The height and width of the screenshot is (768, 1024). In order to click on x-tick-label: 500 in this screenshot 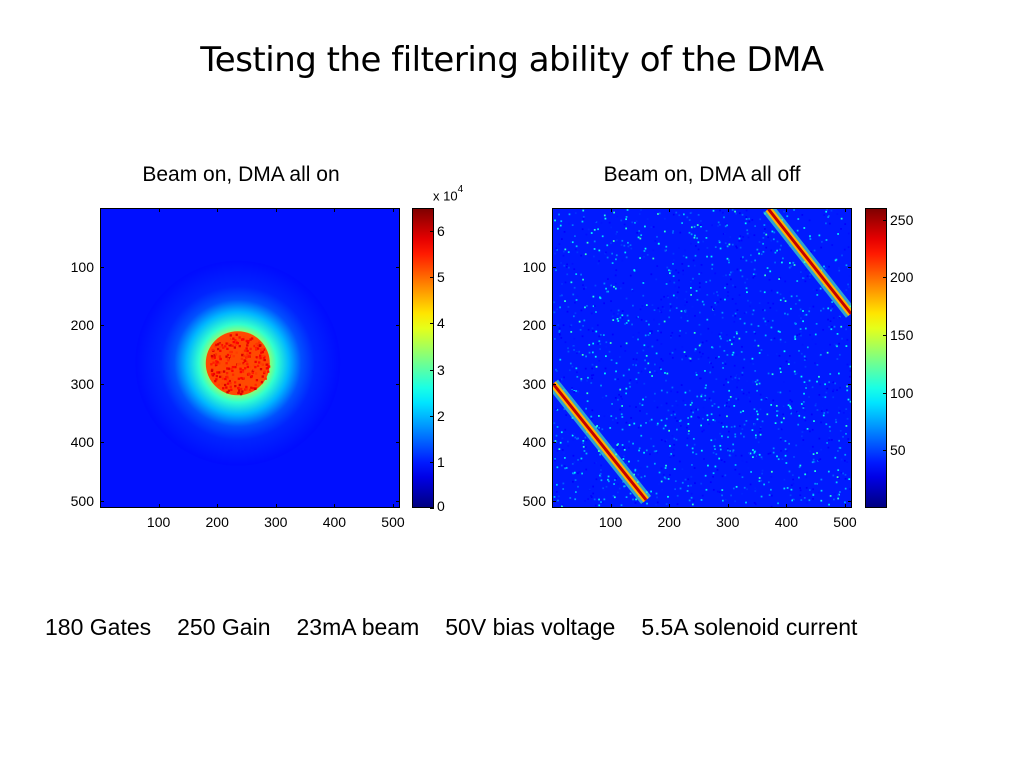, I will do `click(845, 522)`.